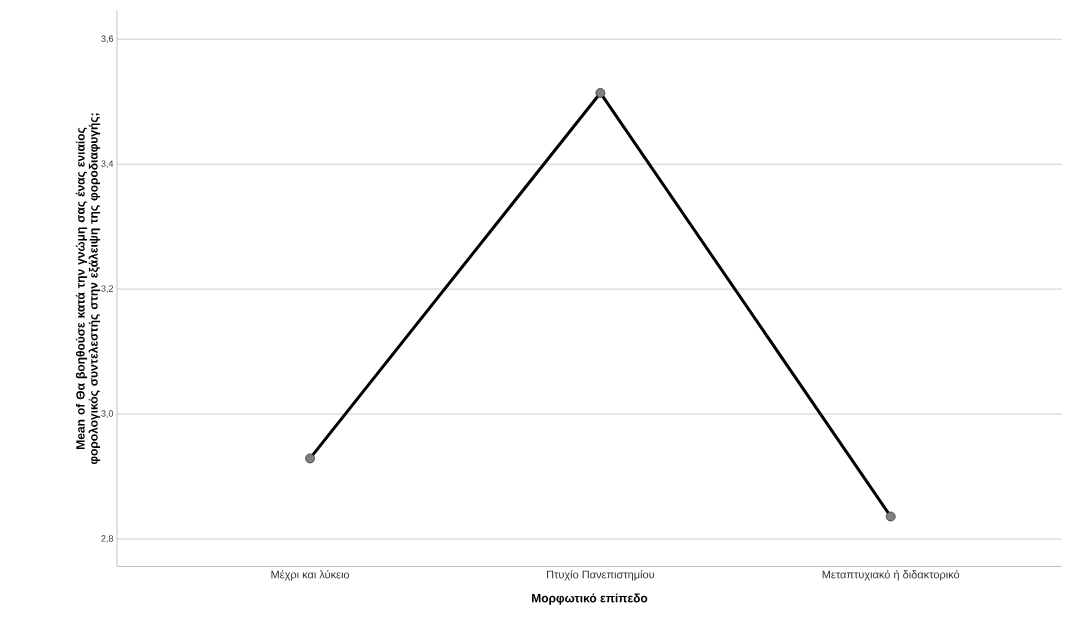  Describe the element at coordinates (107, 164) in the screenshot. I see `y-tick-label: 3,4` at that location.